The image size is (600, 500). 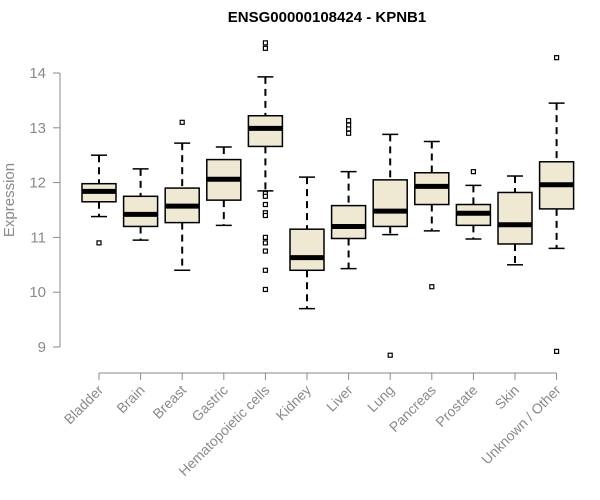 I want to click on y-tick-label: 11, so click(x=38, y=237).